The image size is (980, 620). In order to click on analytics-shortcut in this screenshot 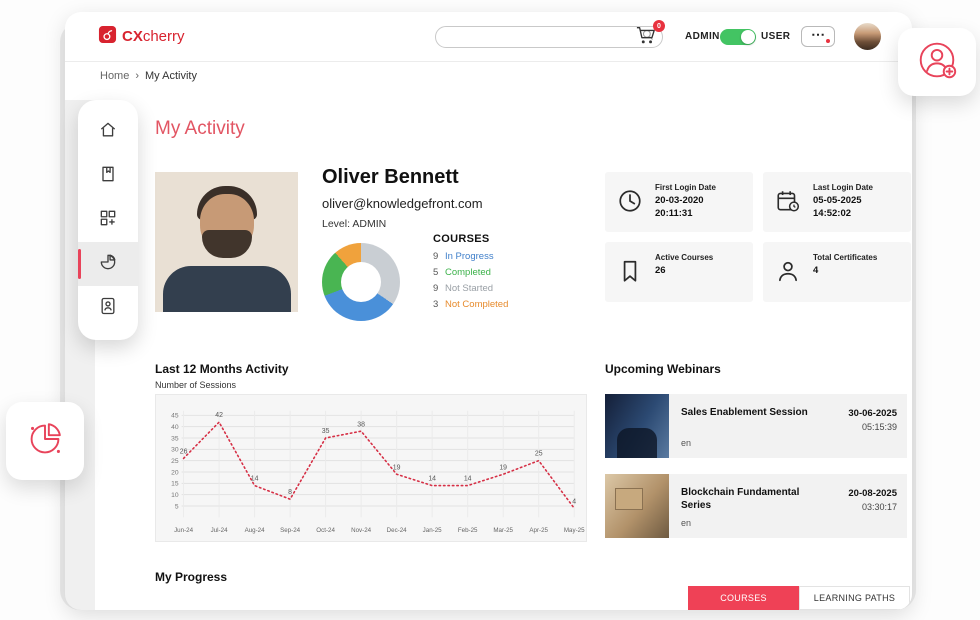, I will do `click(45, 441)`.